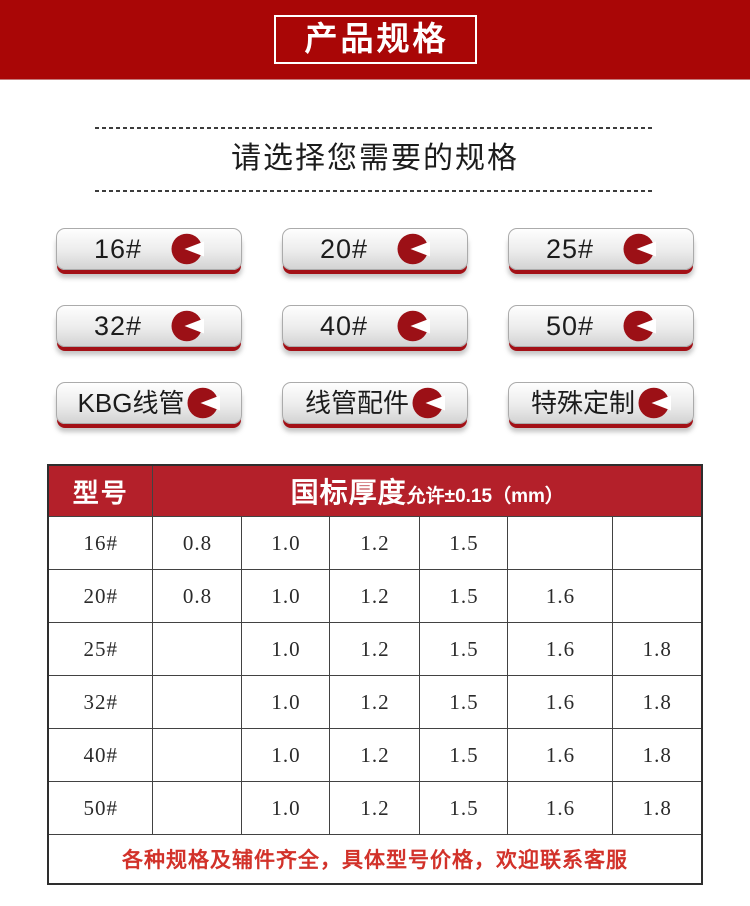 Image resolution: width=750 pixels, height=906 pixels. What do you see at coordinates (149, 326) in the screenshot?
I see `spec-button-32: 32#` at bounding box center [149, 326].